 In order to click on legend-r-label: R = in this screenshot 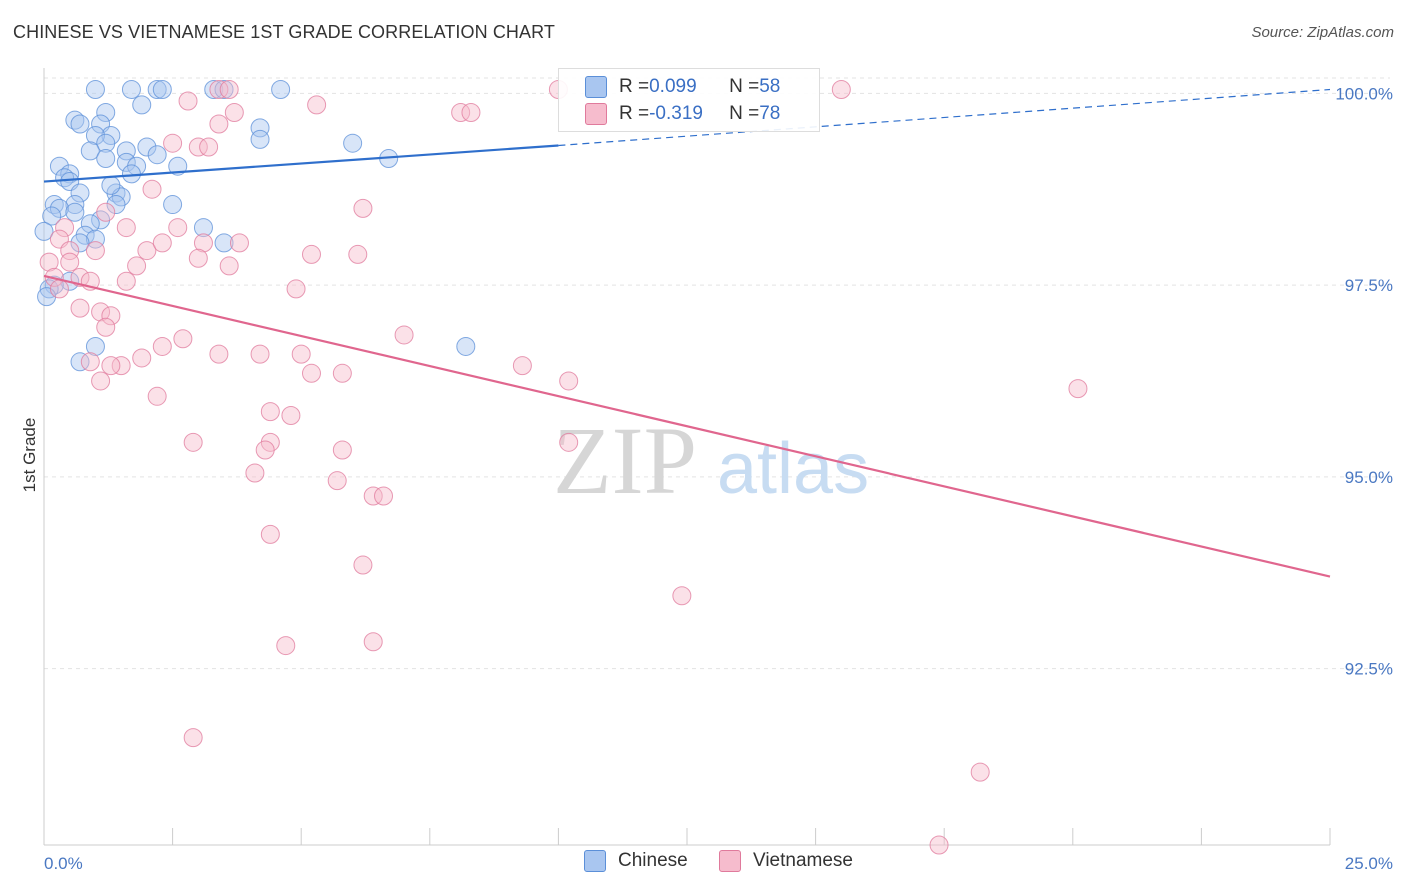, I will do `click(634, 113)`.